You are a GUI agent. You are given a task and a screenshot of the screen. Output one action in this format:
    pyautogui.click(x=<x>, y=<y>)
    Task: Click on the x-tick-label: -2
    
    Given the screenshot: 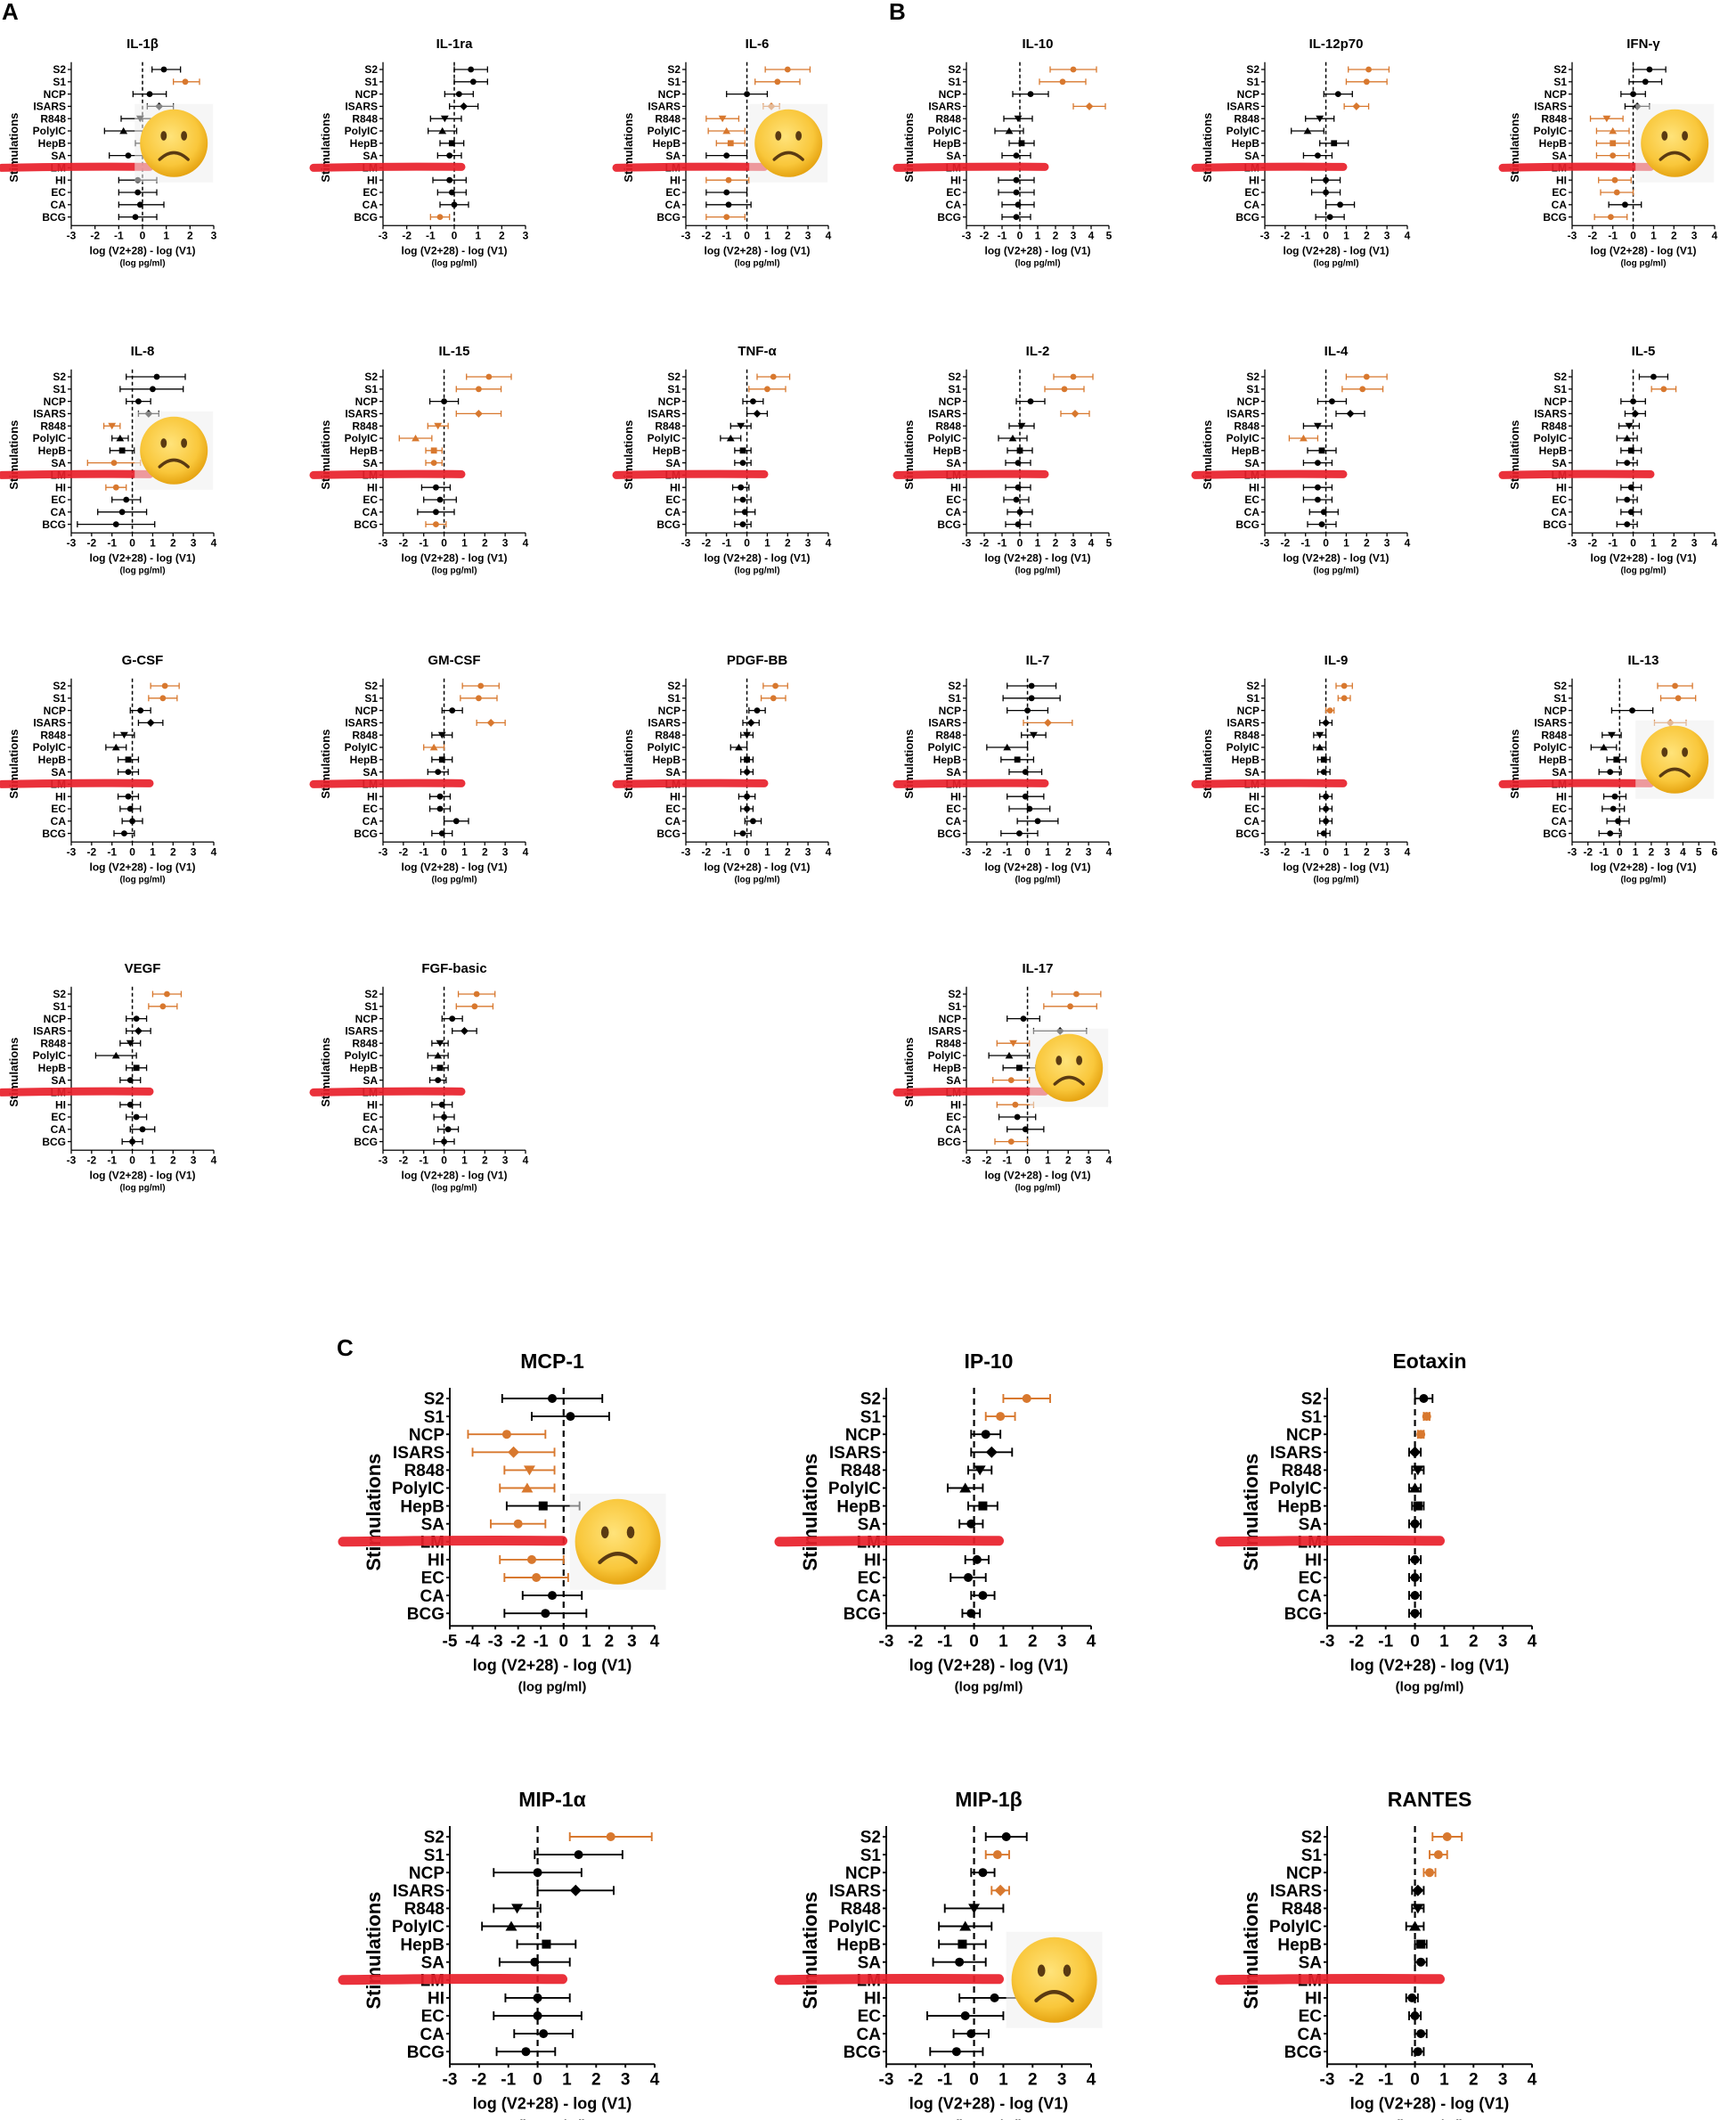 What is the action you would take?
    pyautogui.click(x=1357, y=1642)
    